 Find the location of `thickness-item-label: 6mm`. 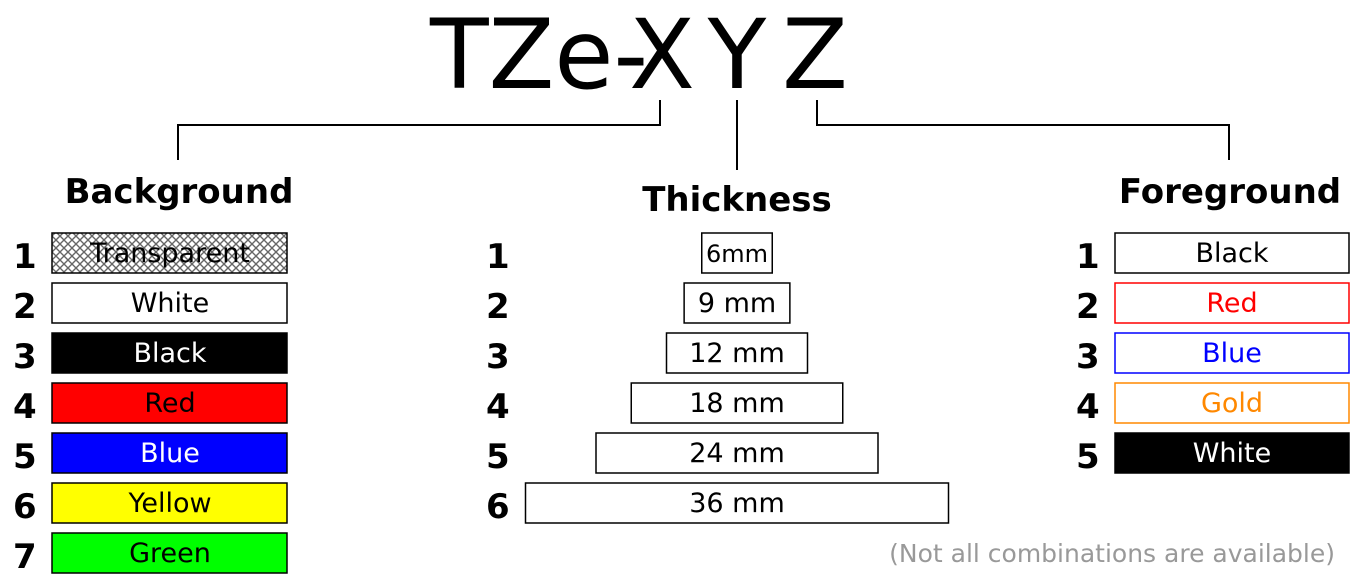

thickness-item-label: 6mm is located at coordinates (737, 254).